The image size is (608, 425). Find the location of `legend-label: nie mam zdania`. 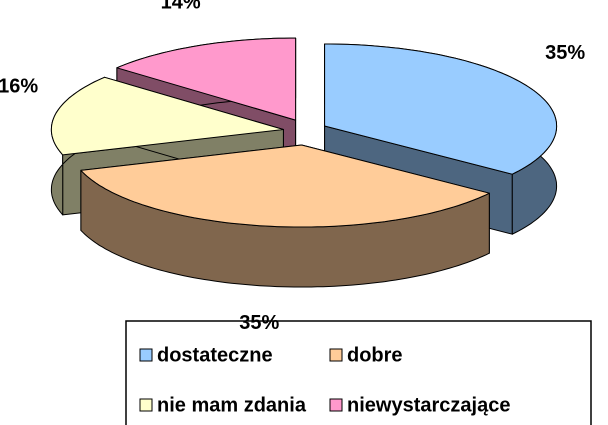

legend-label: nie mam zdania is located at coordinates (232, 405).